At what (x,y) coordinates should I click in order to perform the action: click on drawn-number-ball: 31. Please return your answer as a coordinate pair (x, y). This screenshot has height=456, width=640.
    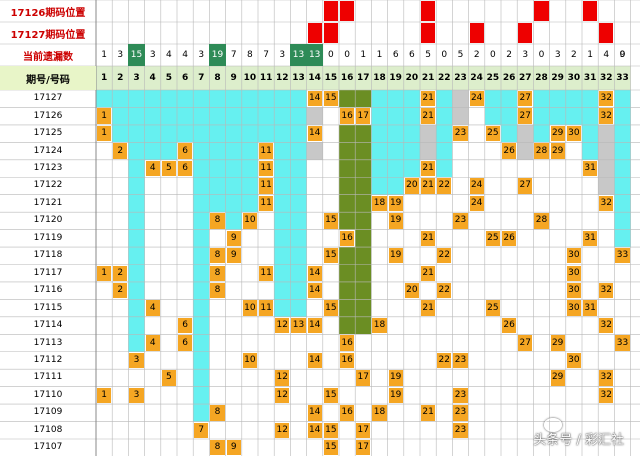
    Looking at the image, I should click on (590, 308).